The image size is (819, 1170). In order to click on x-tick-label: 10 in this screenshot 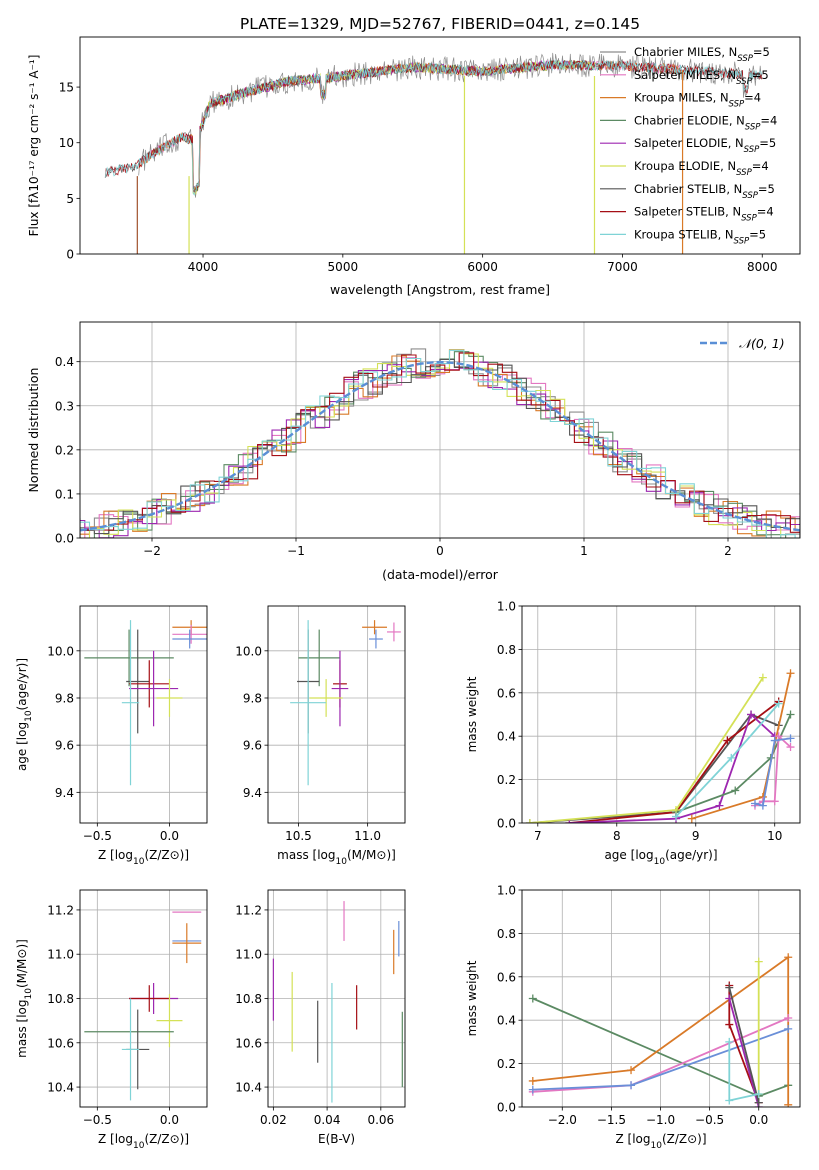, I will do `click(774, 836)`.